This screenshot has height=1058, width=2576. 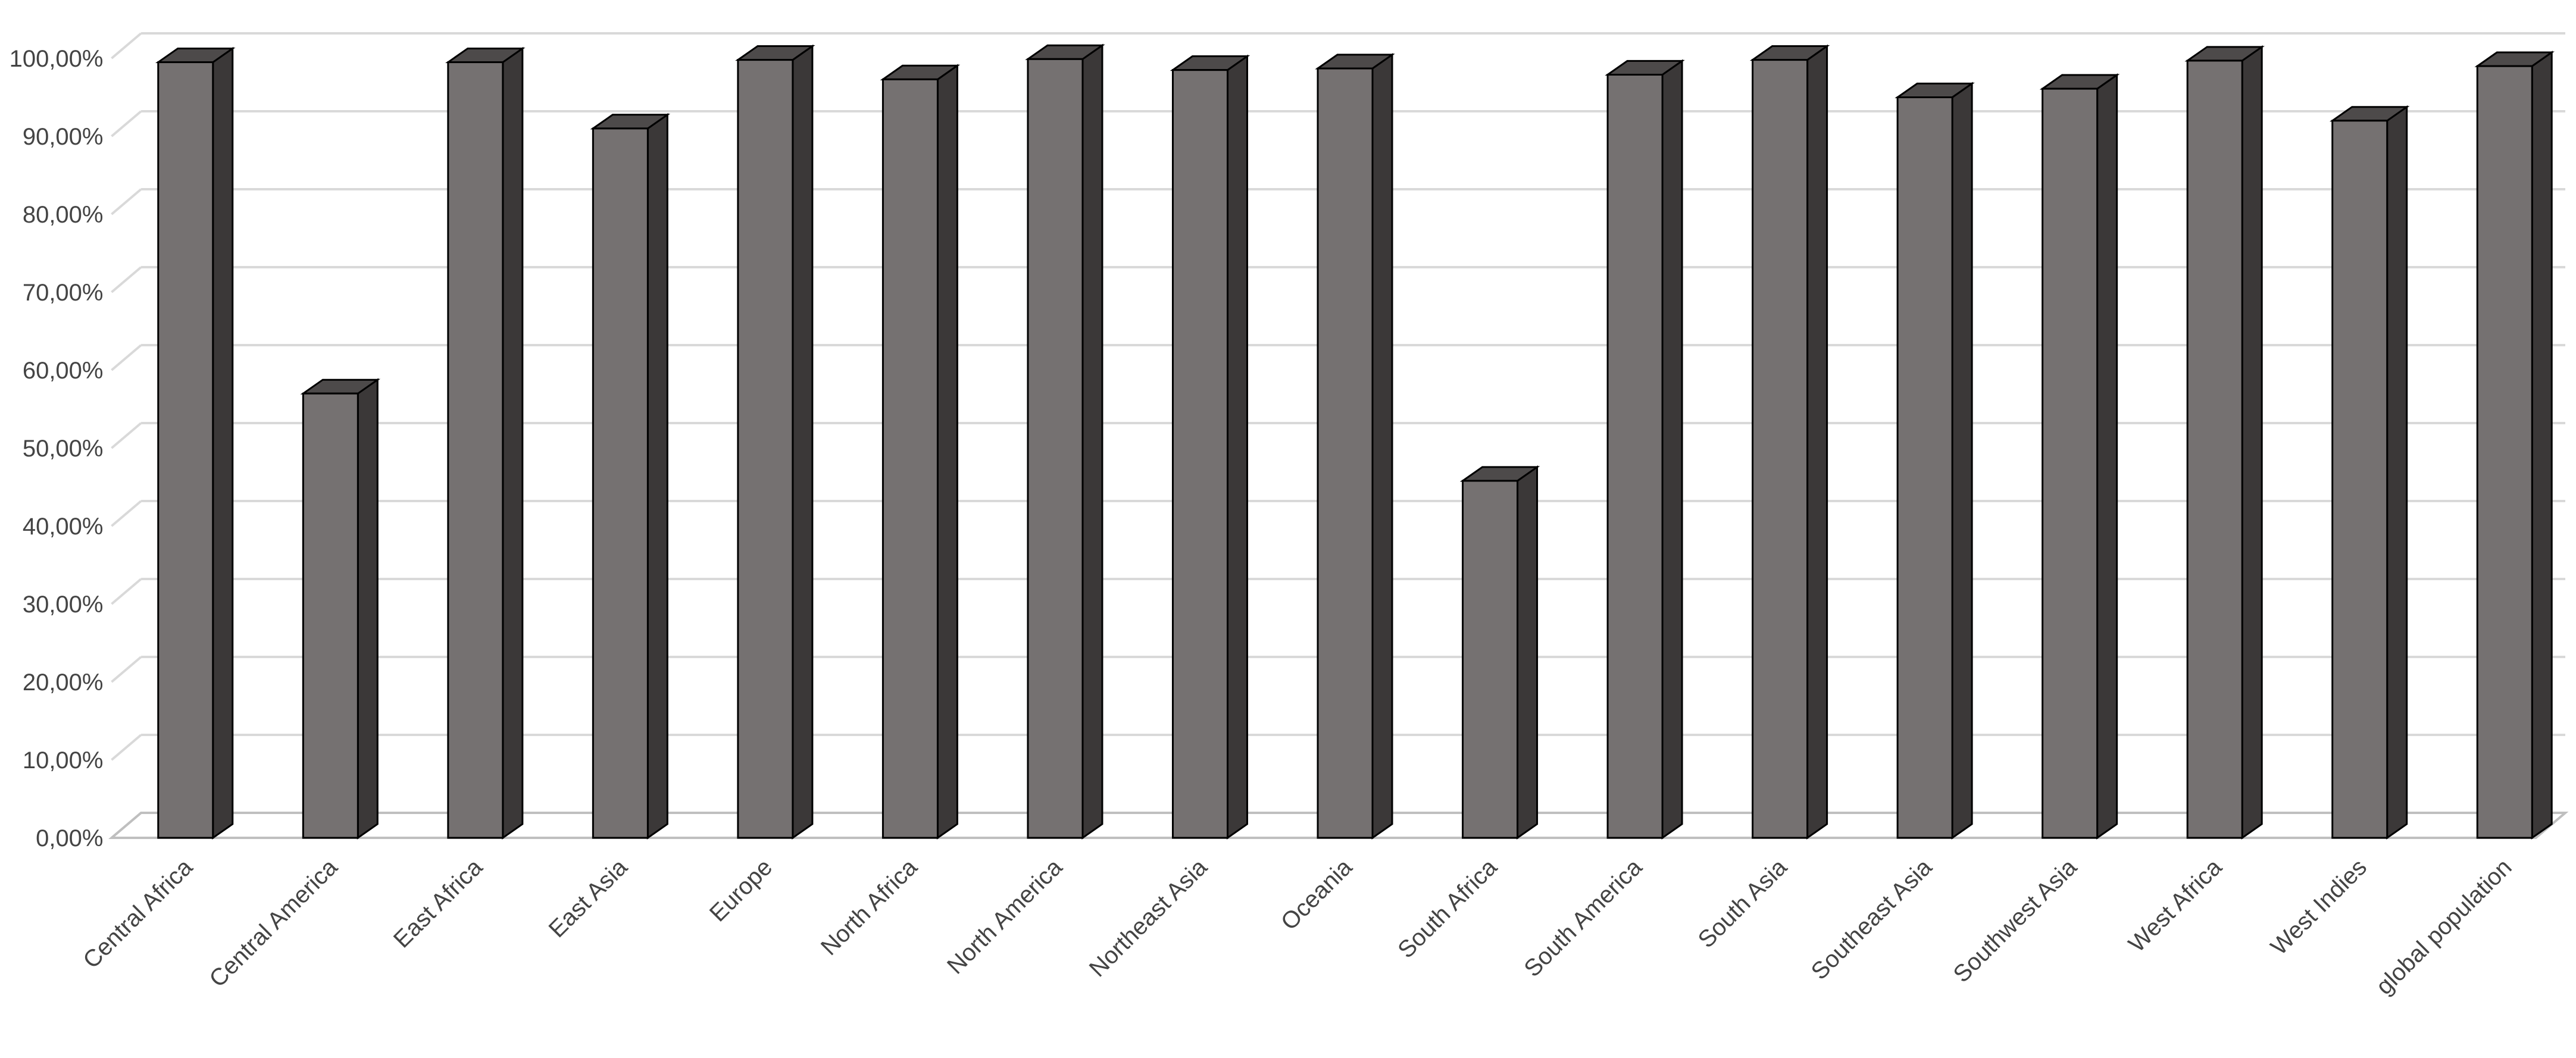 I want to click on y-tick-label: 10,00%, so click(x=63, y=760).